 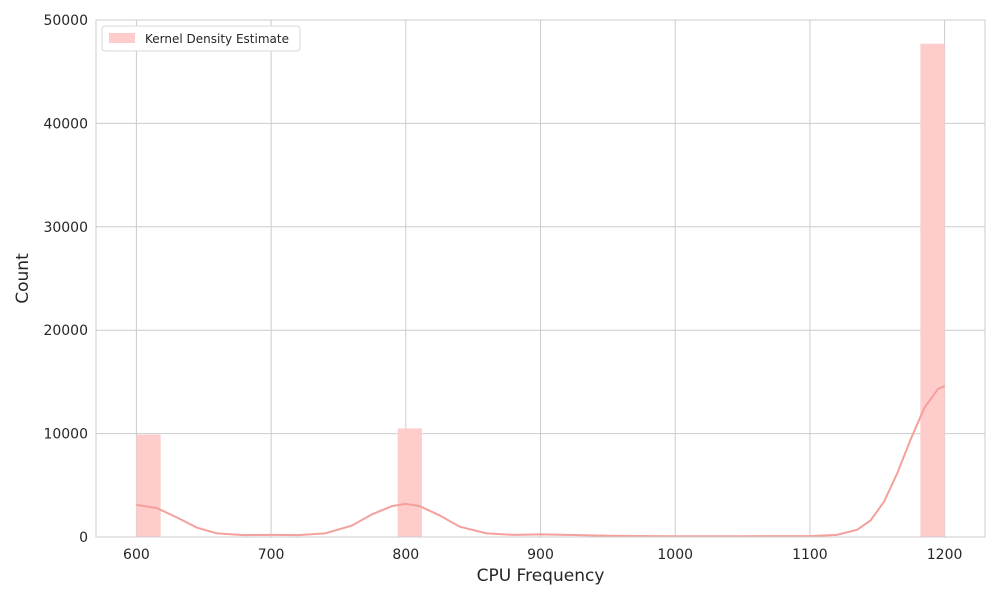 What do you see at coordinates (675, 555) in the screenshot?
I see `x-tick-label: 1000` at bounding box center [675, 555].